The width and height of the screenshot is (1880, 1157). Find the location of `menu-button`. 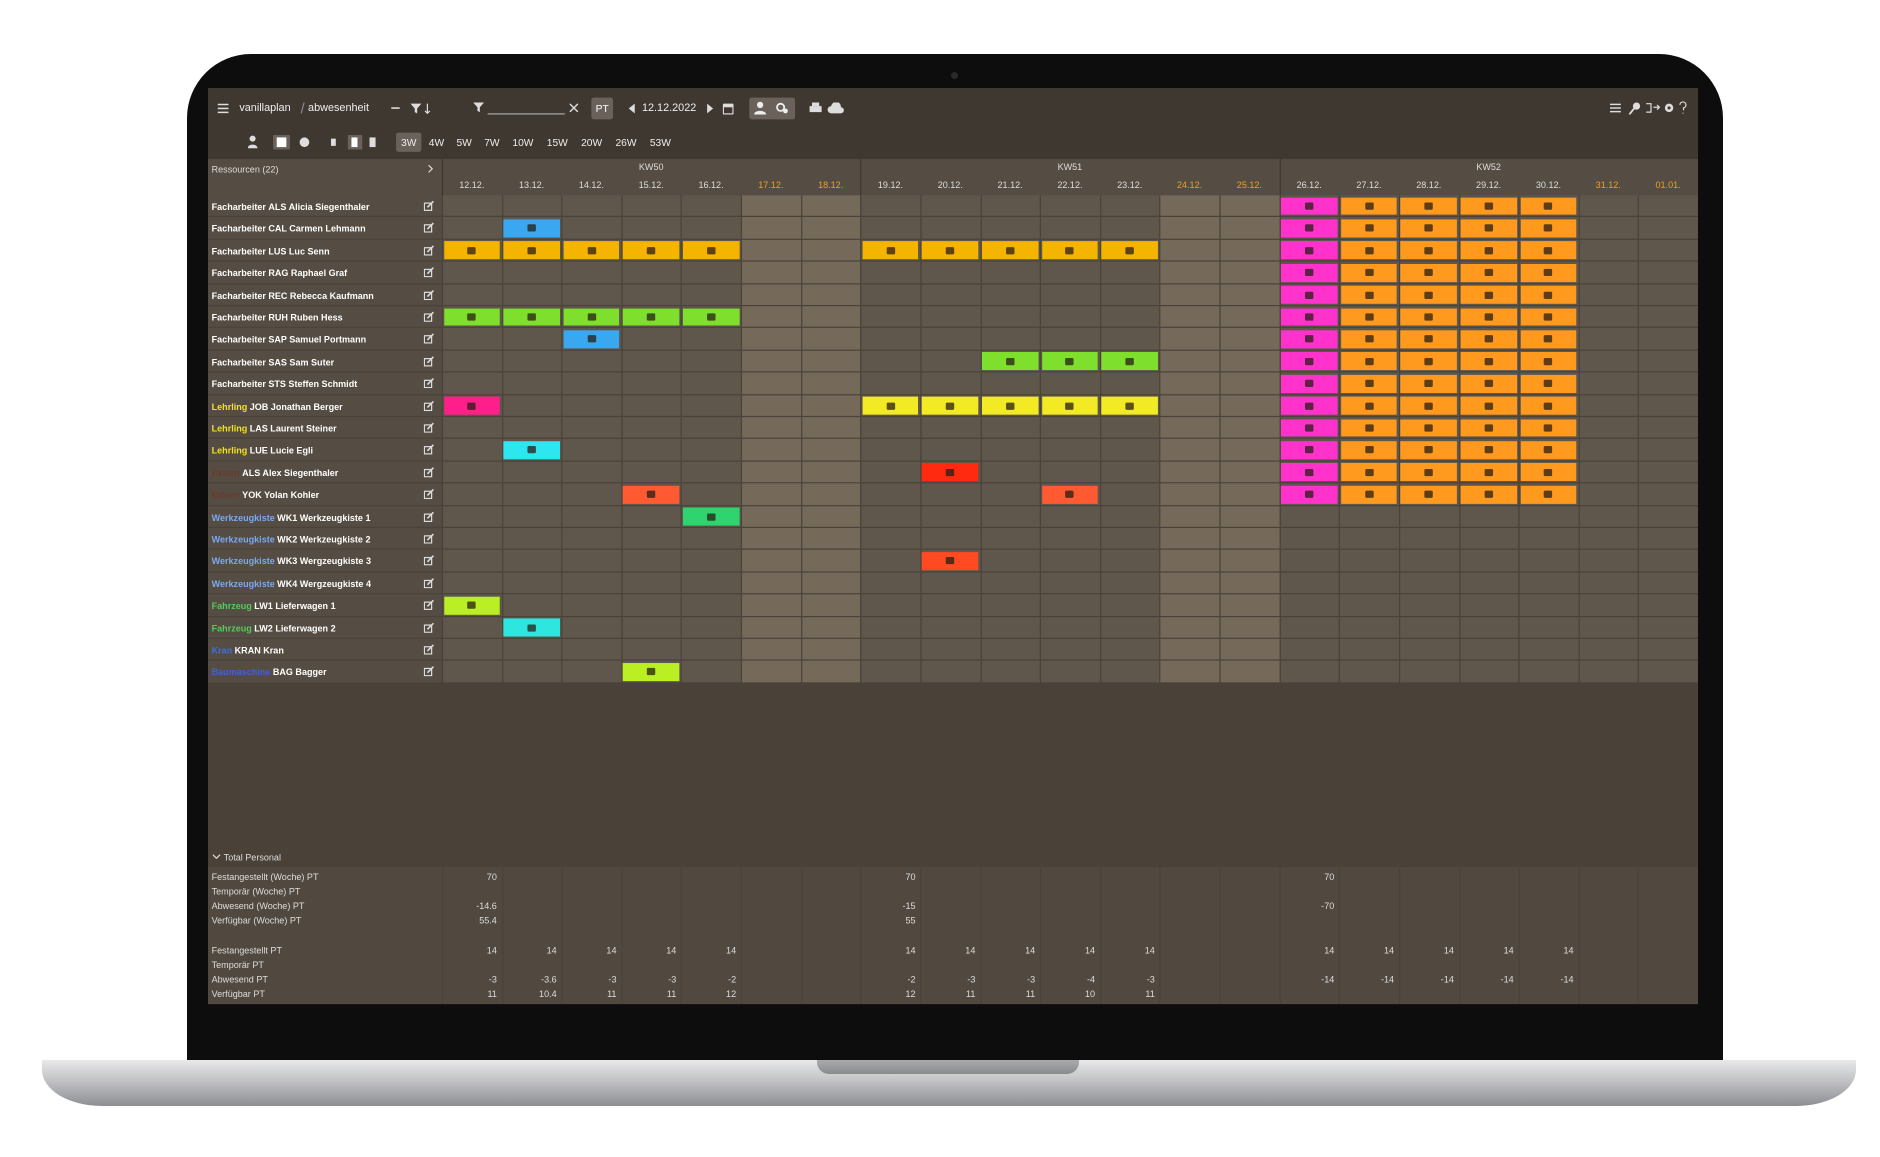

menu-button is located at coordinates (223, 108).